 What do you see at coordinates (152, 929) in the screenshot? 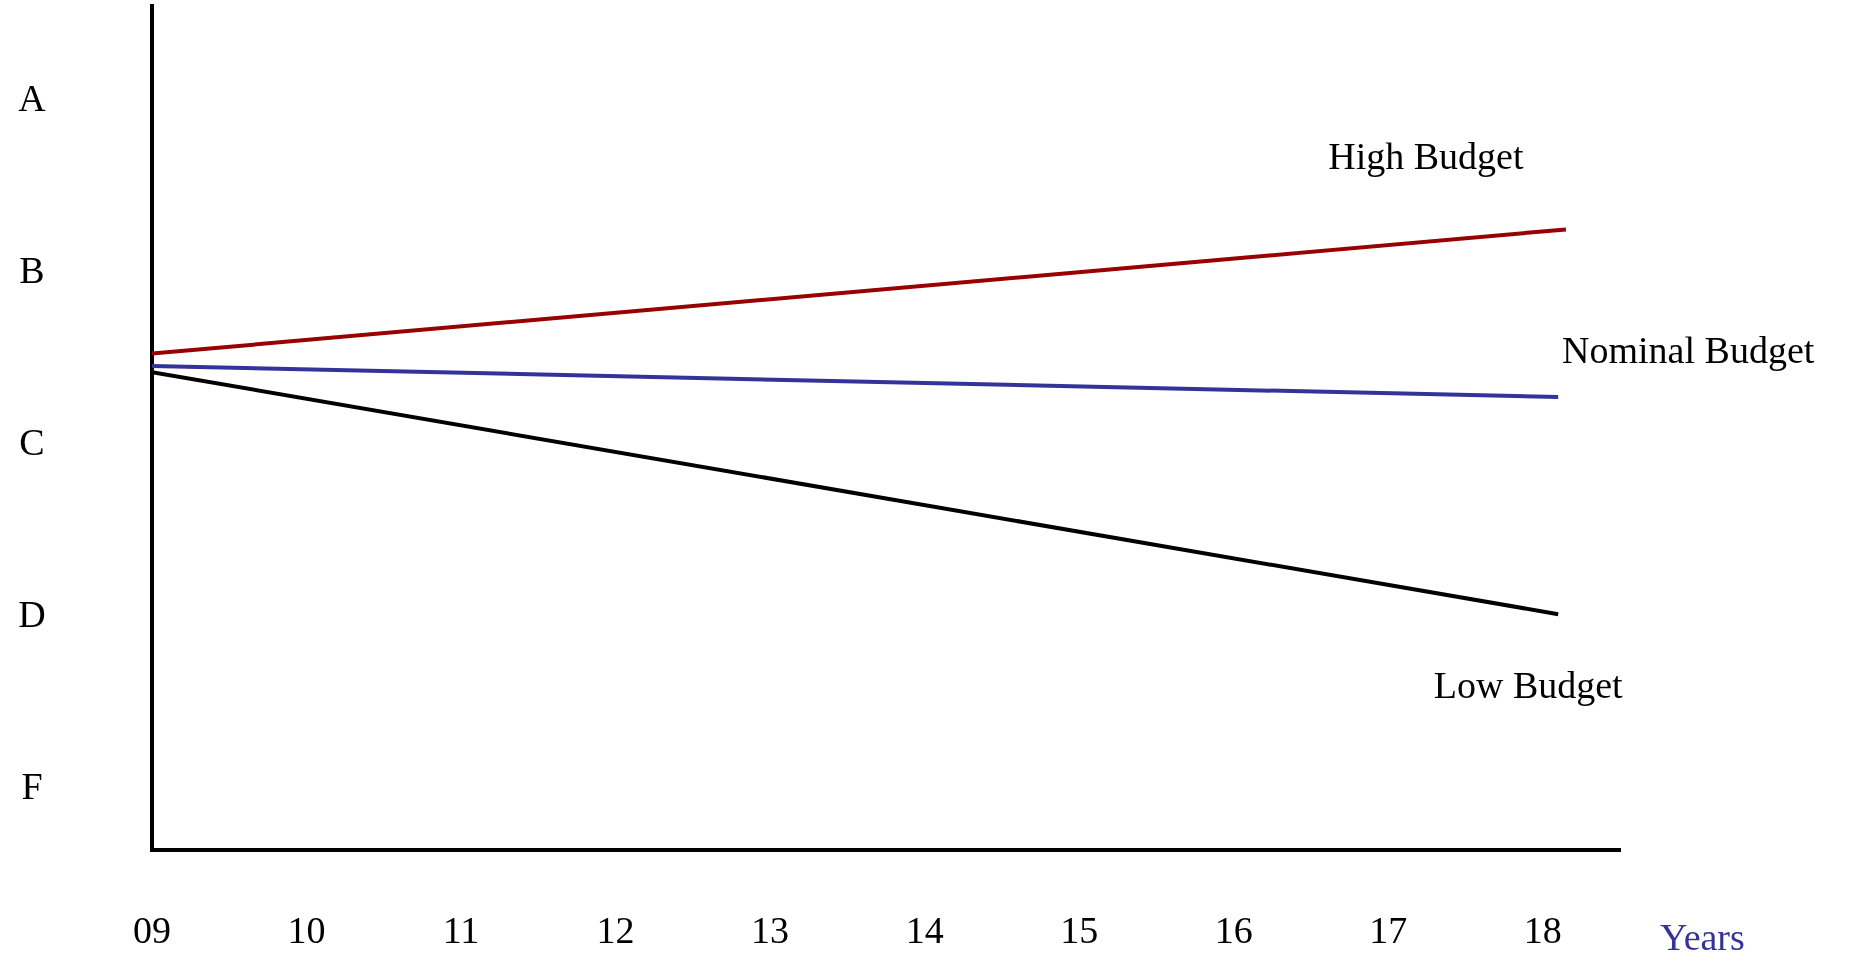
I see `x-tick-label: 09` at bounding box center [152, 929].